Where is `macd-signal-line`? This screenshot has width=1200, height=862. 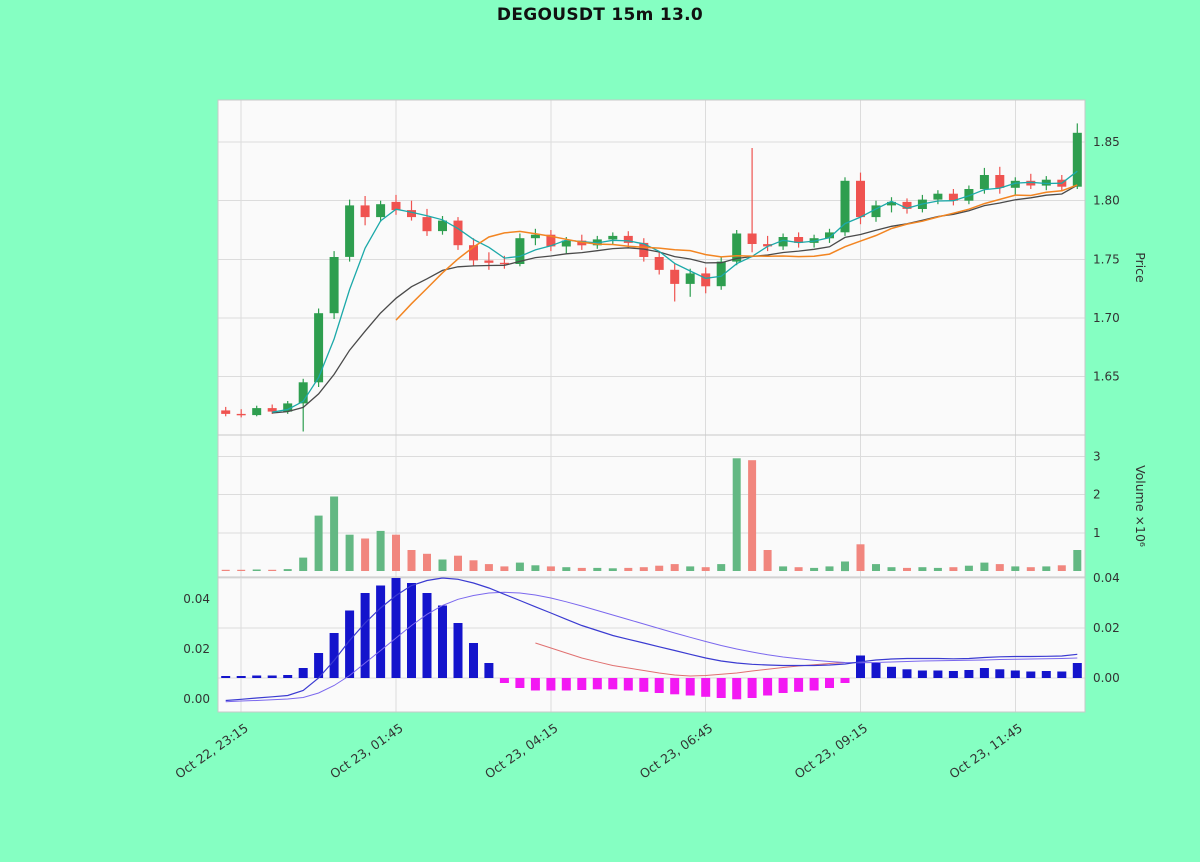 macd-signal-line is located at coordinates (651, 647).